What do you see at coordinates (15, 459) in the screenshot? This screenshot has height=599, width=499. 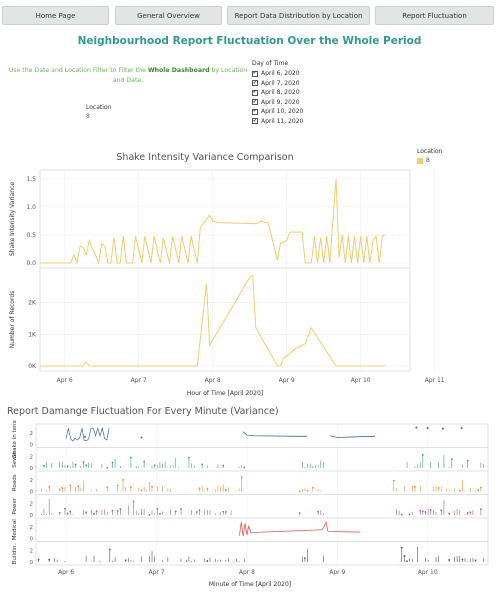 I see `panel-label: Sewer` at bounding box center [15, 459].